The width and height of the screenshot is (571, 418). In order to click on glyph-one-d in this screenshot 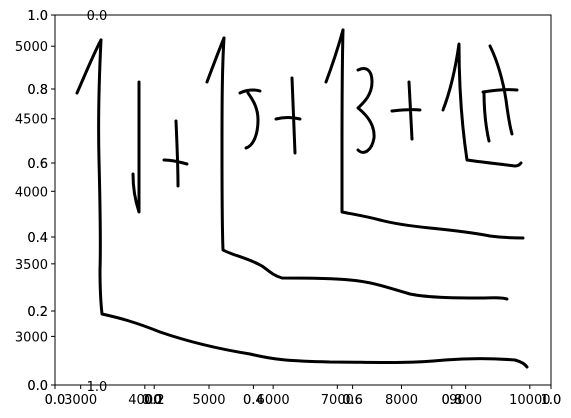, I will do `click(334, 56)`.